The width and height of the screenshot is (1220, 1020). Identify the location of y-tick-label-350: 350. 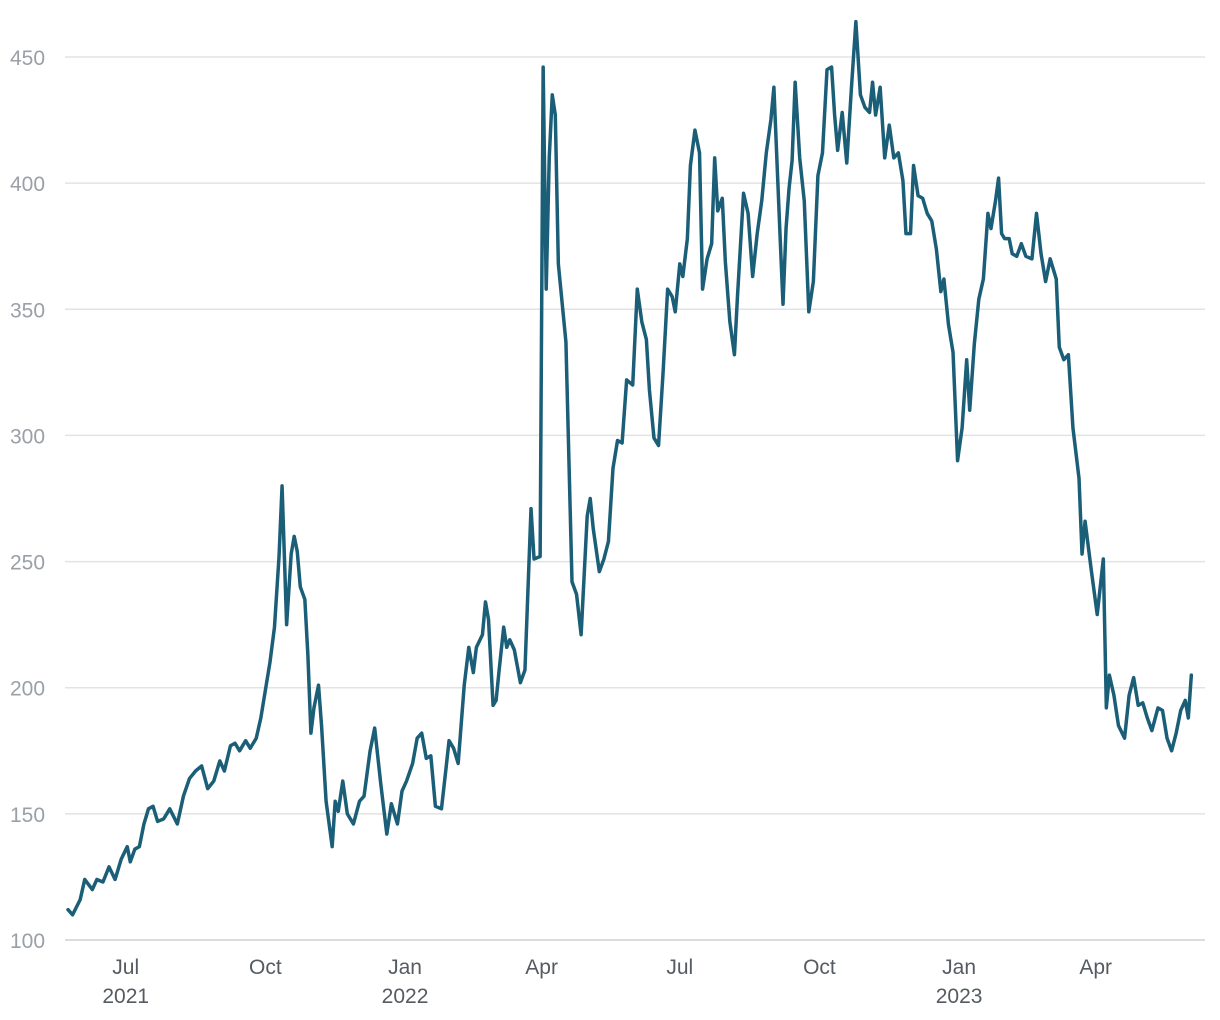
(27, 310).